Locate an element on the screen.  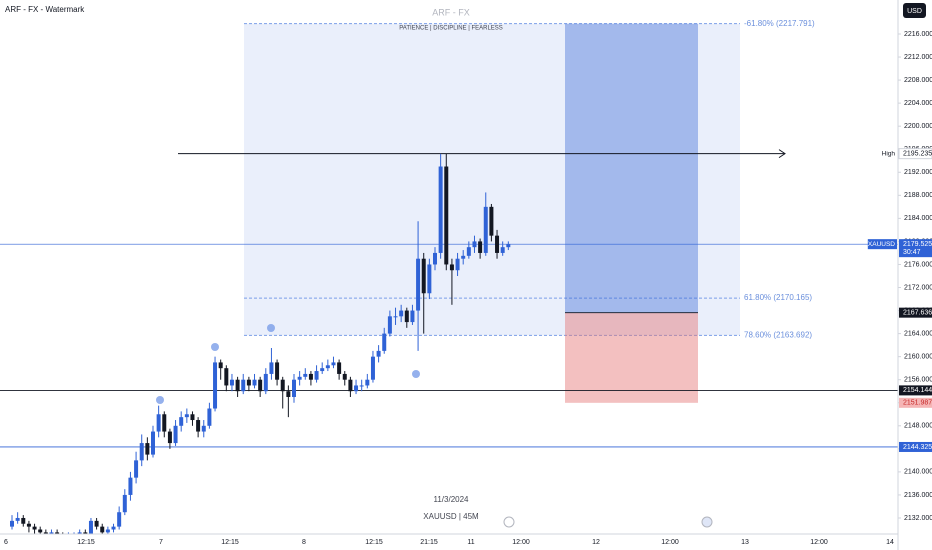
y-tick-label: 2208.000 is located at coordinates (918, 80).